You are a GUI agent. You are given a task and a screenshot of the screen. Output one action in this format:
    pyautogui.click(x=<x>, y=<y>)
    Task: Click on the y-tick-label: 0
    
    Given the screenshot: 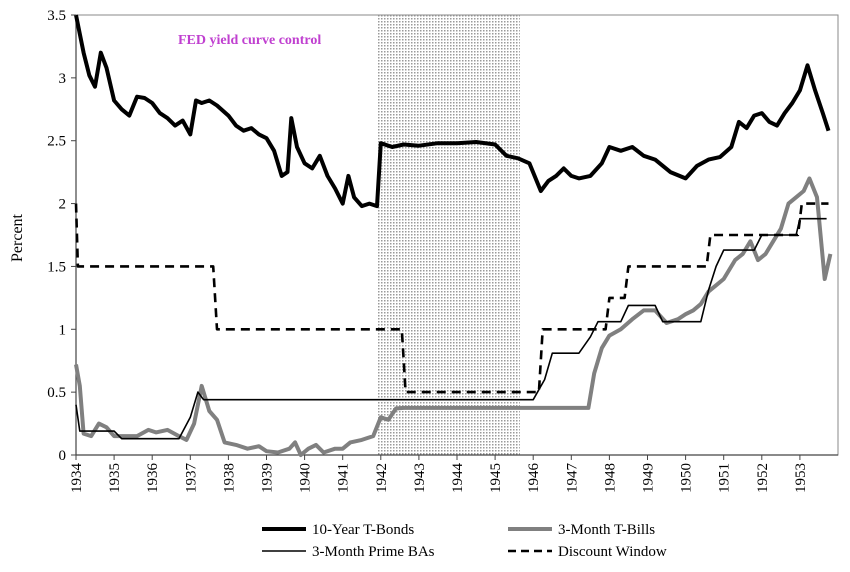 What is the action you would take?
    pyautogui.click(x=63, y=456)
    